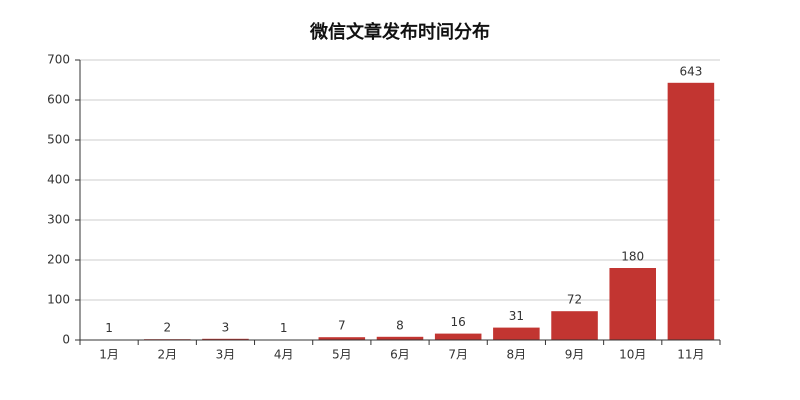 This screenshot has width=800, height=400. Describe the element at coordinates (58, 180) in the screenshot. I see `y-tick-label: 400` at that location.